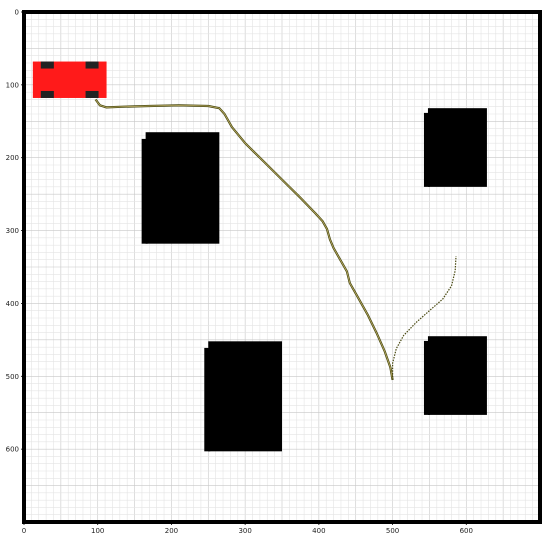 This screenshot has width=552, height=546. Describe the element at coordinates (12, 158) in the screenshot. I see `y-tick-label: 200` at that location.